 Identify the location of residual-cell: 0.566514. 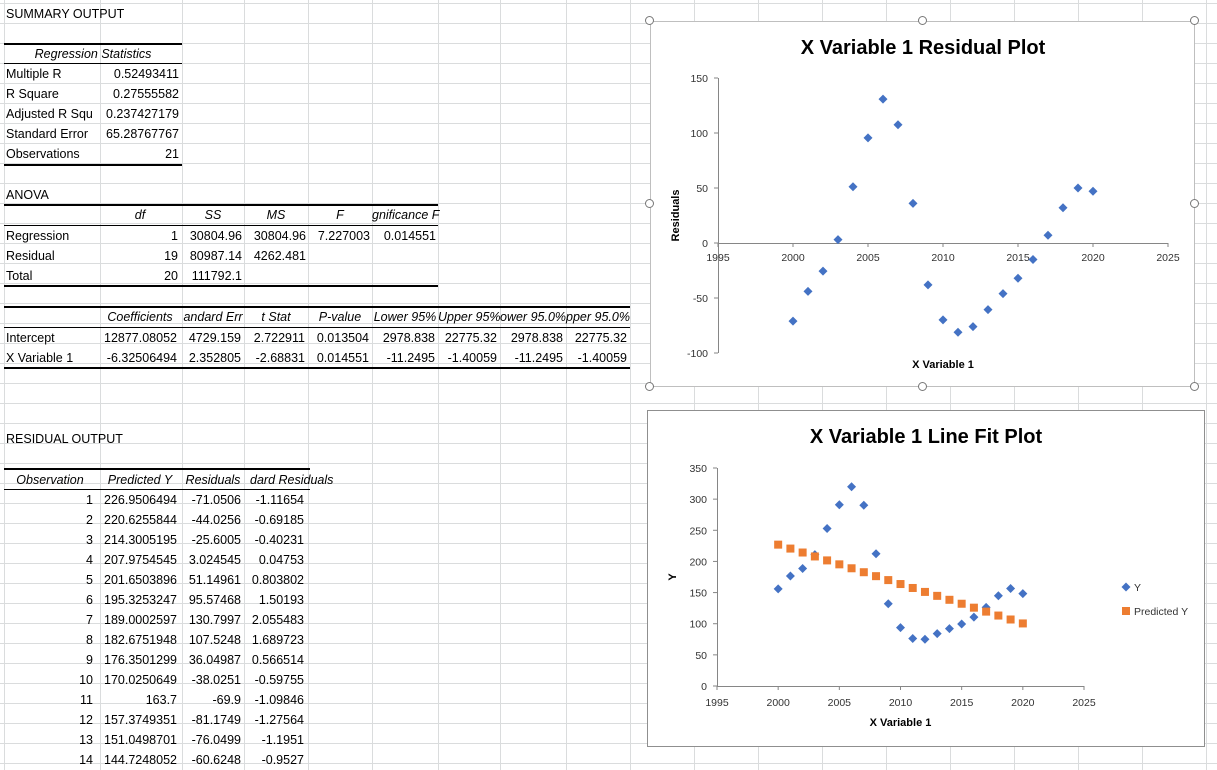
(277, 660).